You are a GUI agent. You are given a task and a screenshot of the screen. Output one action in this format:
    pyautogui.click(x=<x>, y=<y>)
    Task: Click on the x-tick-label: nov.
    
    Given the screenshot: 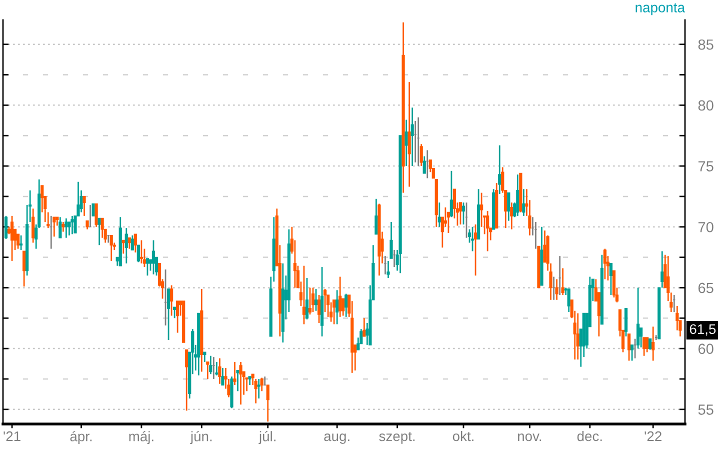 What is the action you would take?
    pyautogui.click(x=530, y=438)
    